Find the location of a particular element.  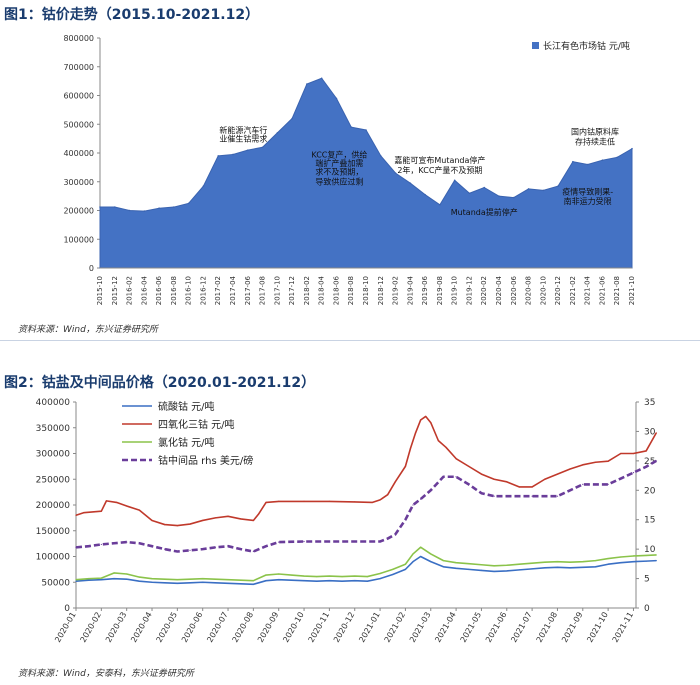

x-tick-label: 2017-12 is located at coordinates (292, 290).